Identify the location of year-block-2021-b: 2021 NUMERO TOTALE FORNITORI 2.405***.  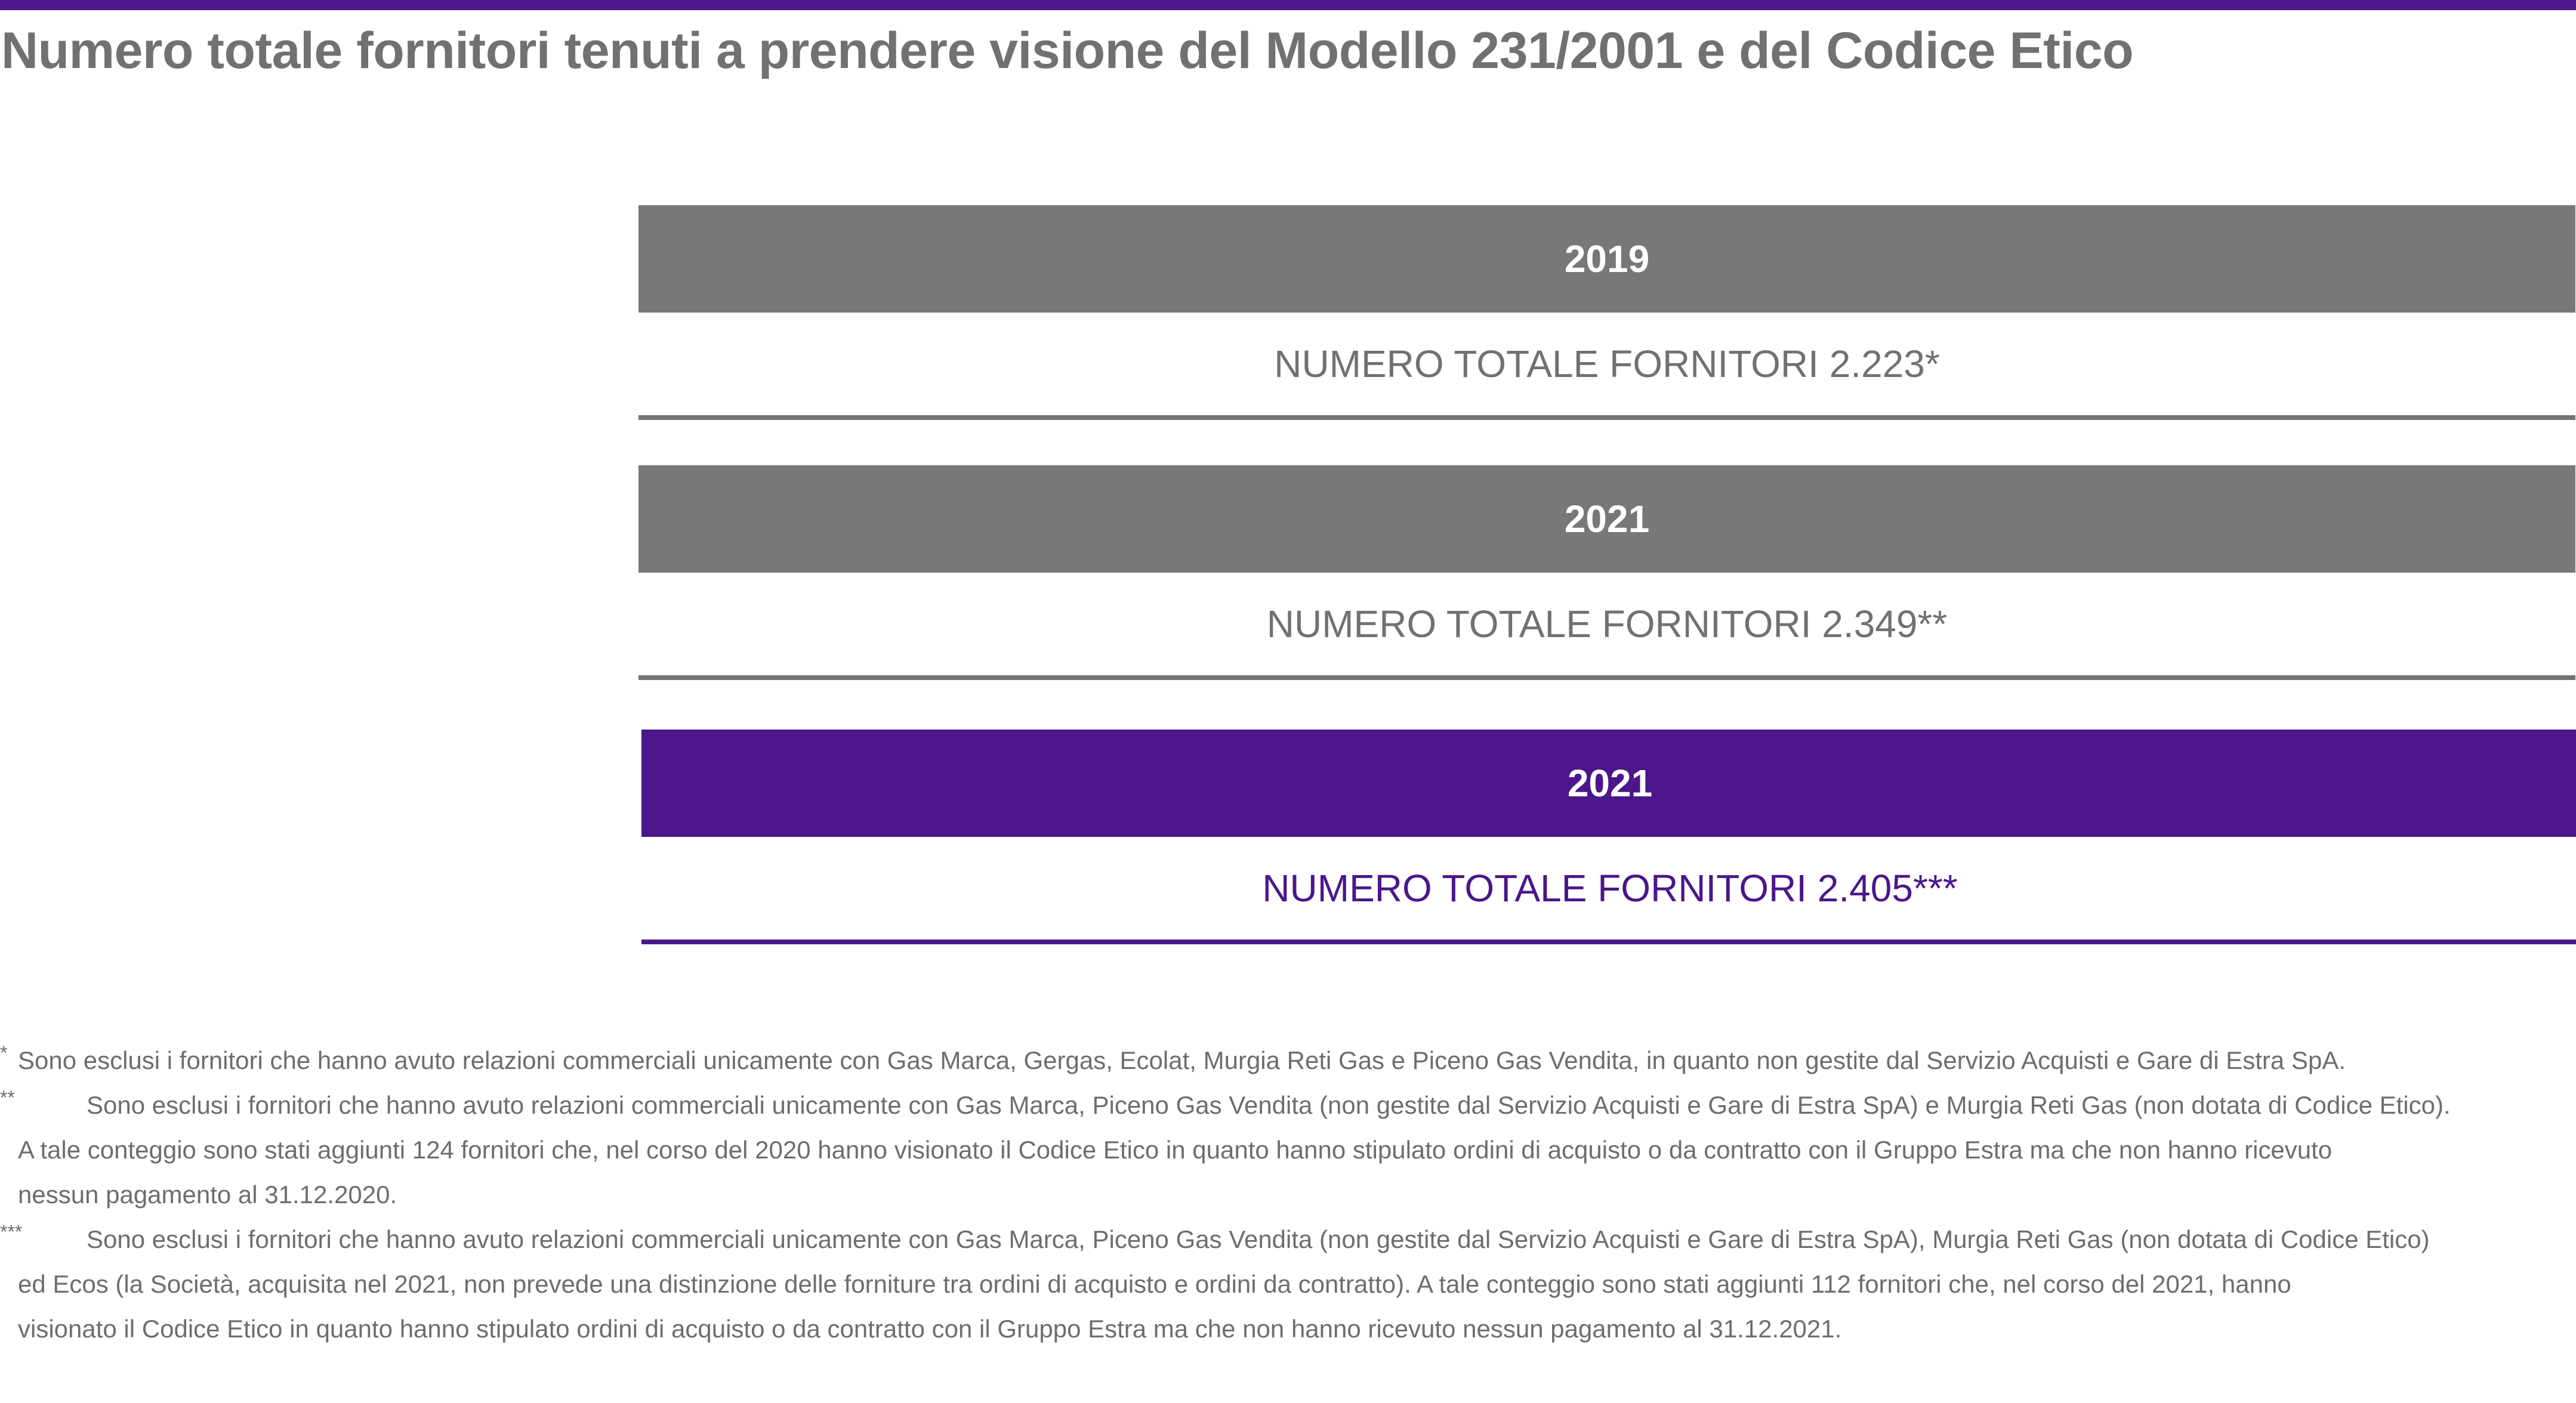
(1608, 837).